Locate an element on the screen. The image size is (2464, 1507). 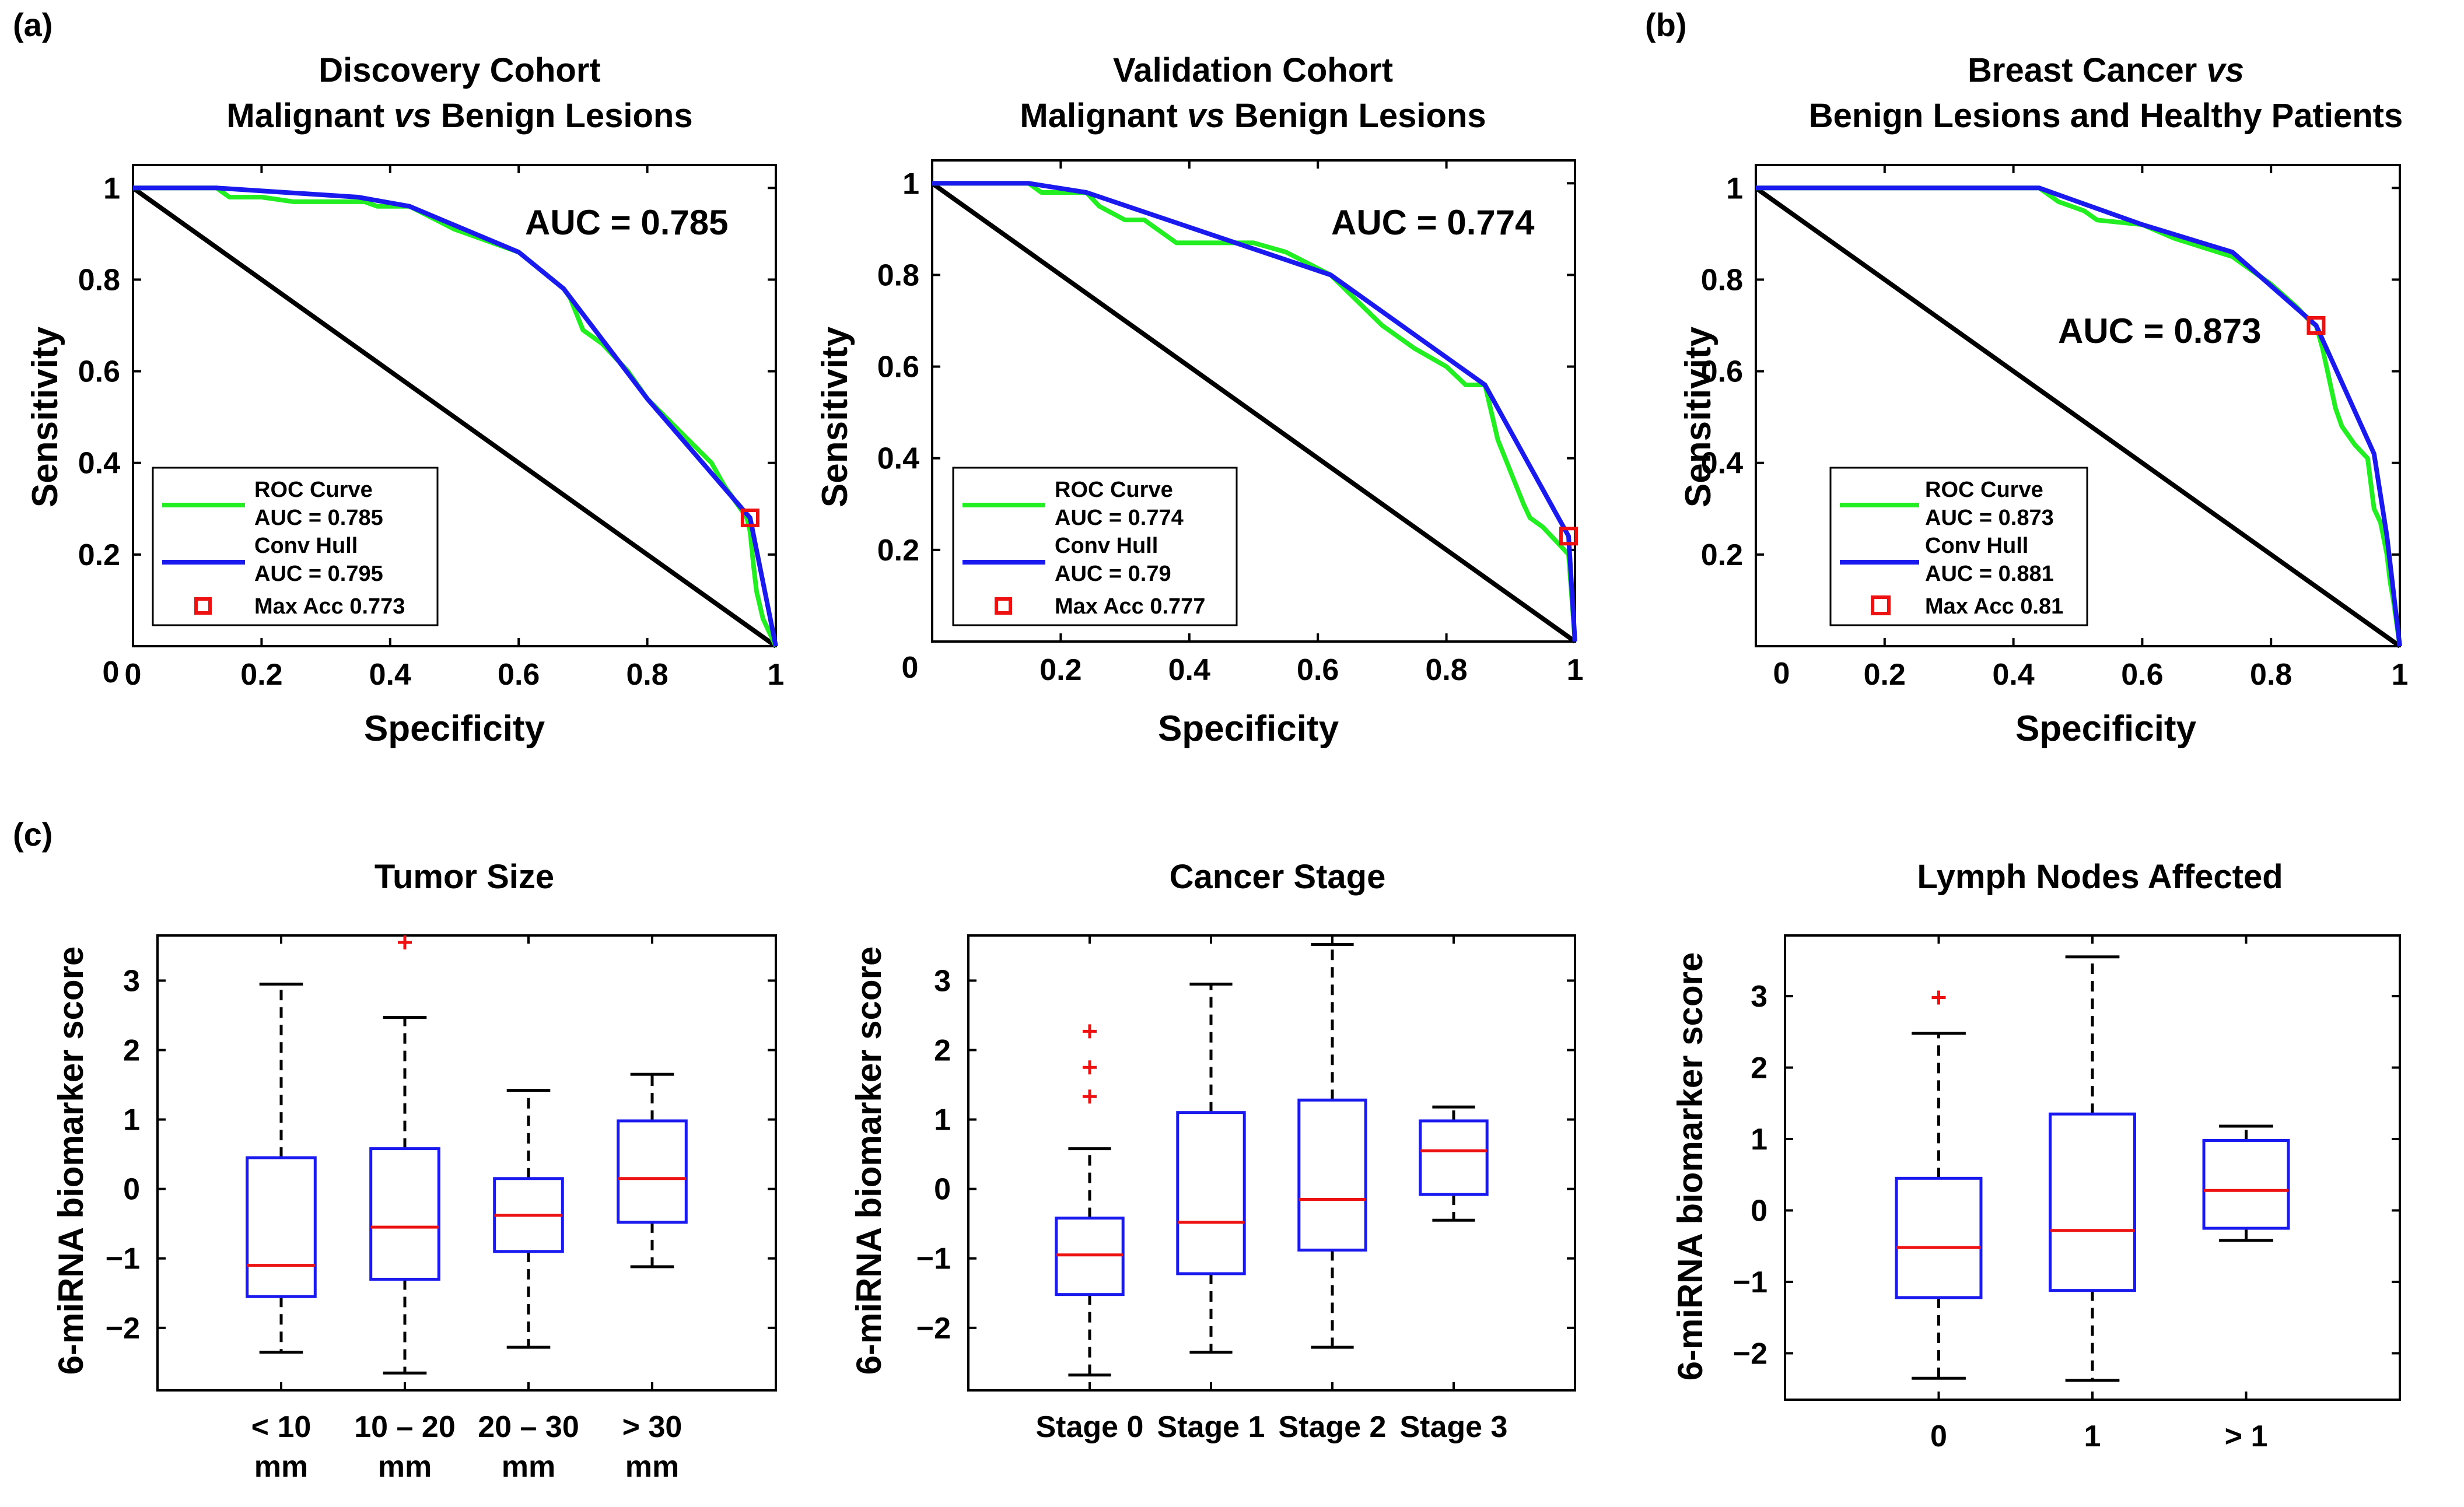
category-label: 0 is located at coordinates (1938, 1436).